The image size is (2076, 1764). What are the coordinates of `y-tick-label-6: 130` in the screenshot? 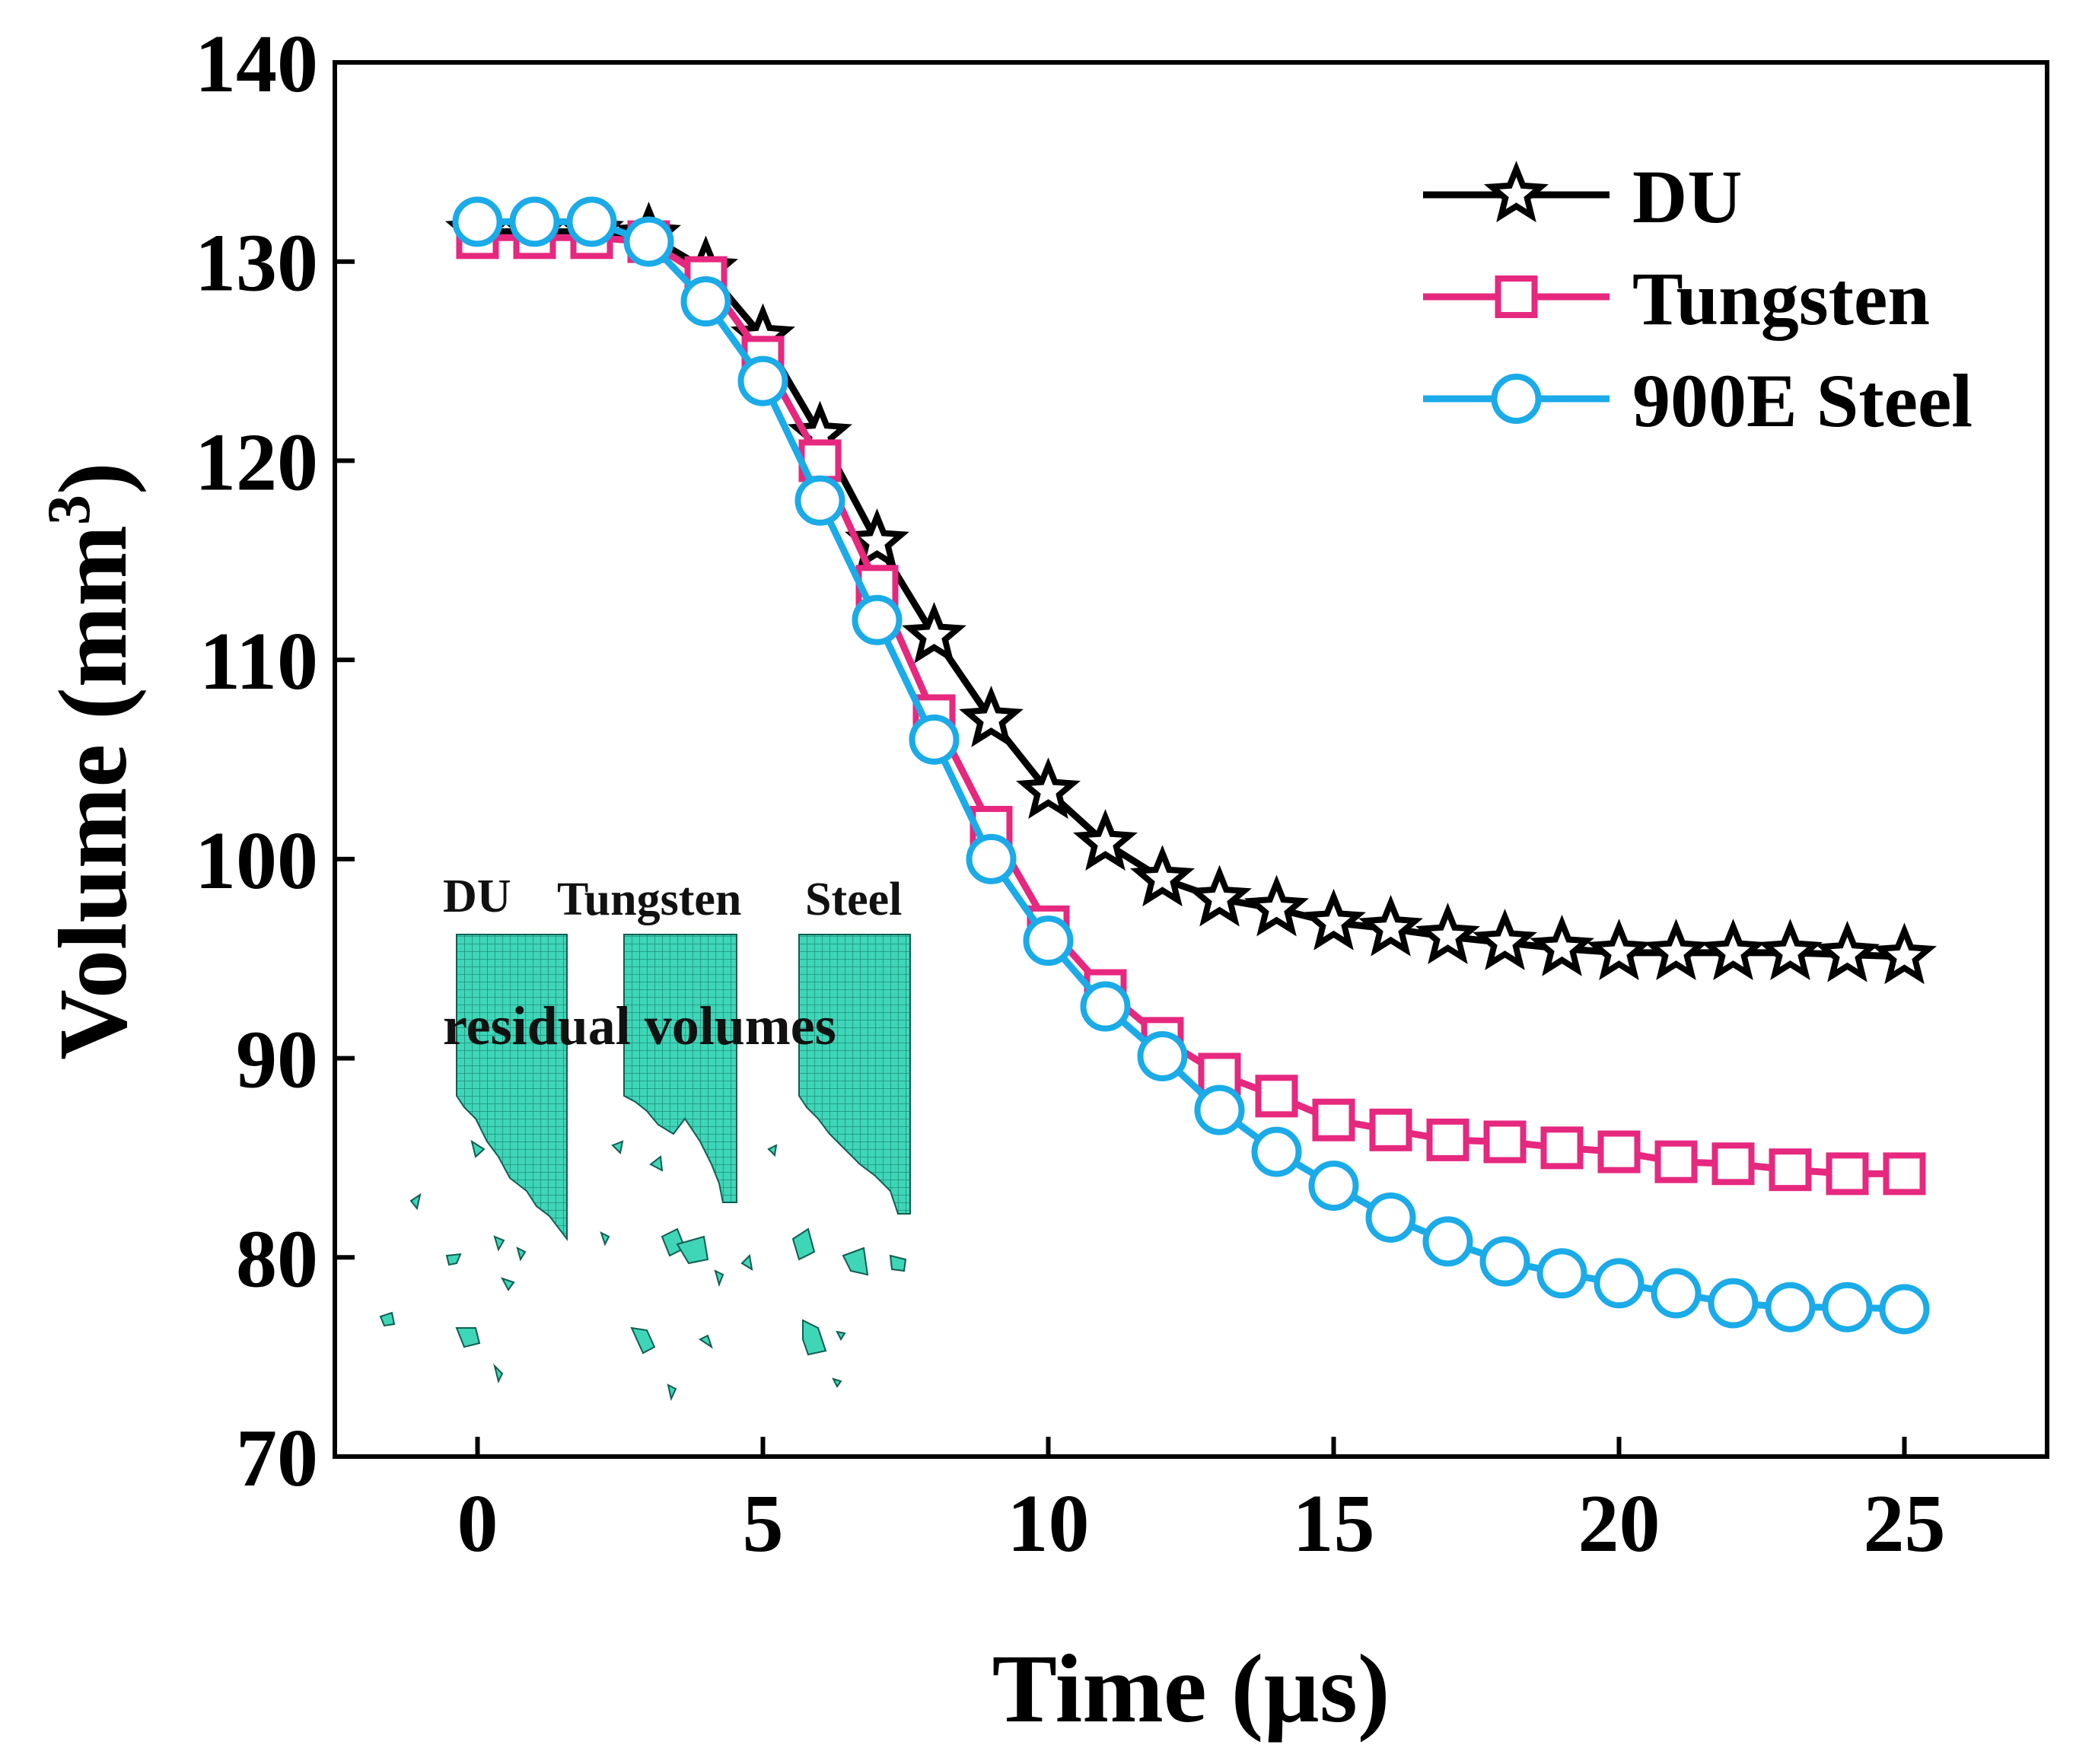 It's located at (256, 263).